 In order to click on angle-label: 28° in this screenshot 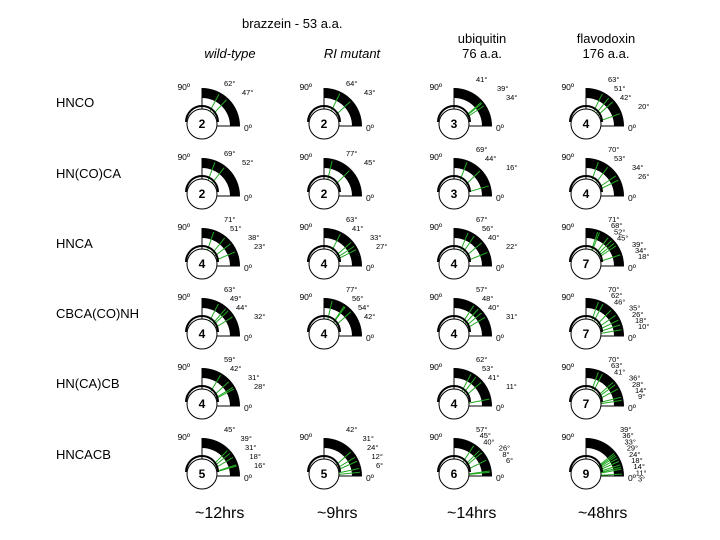, I will do `click(637, 384)`.